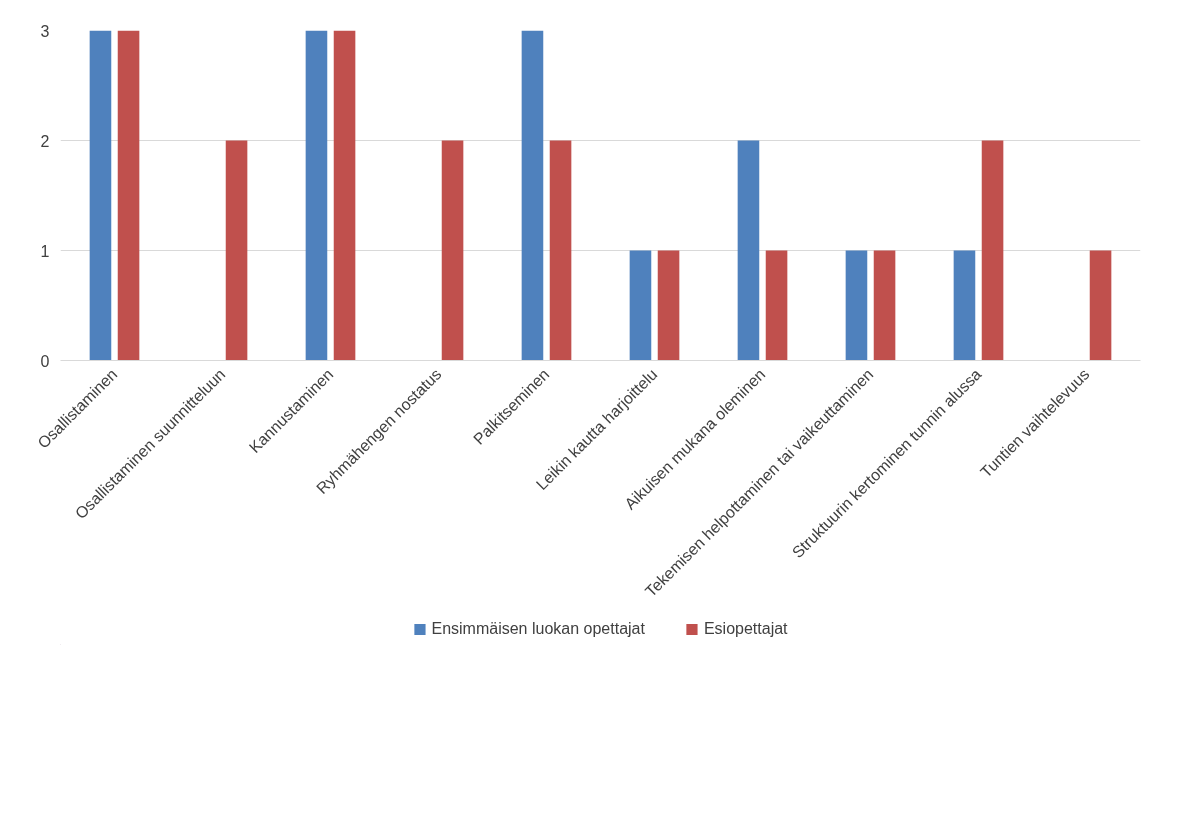 The image size is (1183, 816). What do you see at coordinates (45, 31) in the screenshot?
I see `y-tick-label: 3` at bounding box center [45, 31].